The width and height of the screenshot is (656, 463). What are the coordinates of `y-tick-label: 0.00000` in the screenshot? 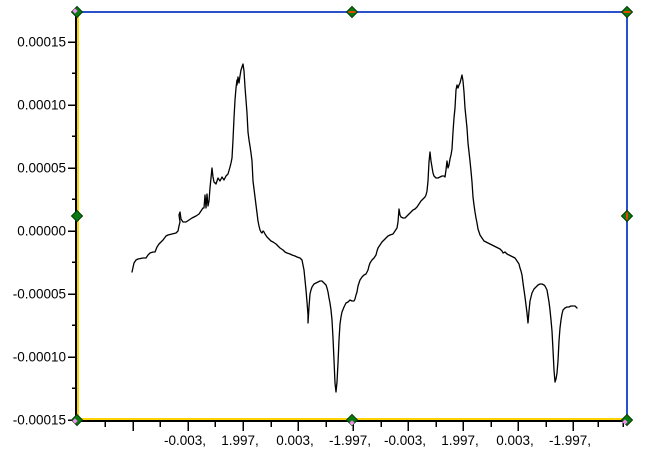 It's located at (41, 231).